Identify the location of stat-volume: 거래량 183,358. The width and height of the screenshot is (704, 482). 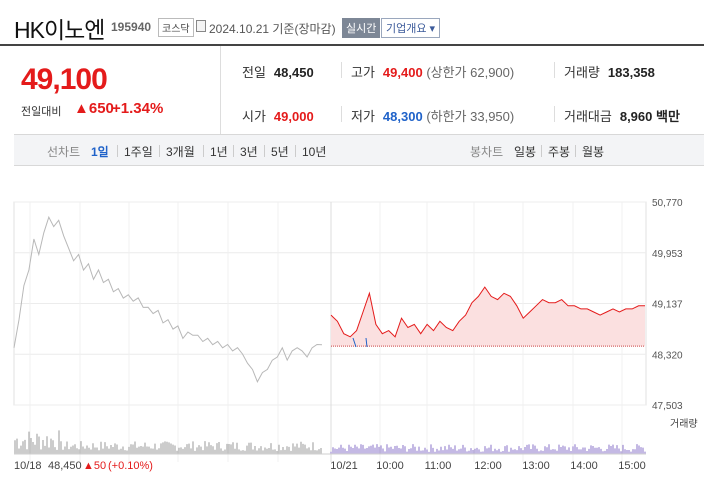
(609, 71).